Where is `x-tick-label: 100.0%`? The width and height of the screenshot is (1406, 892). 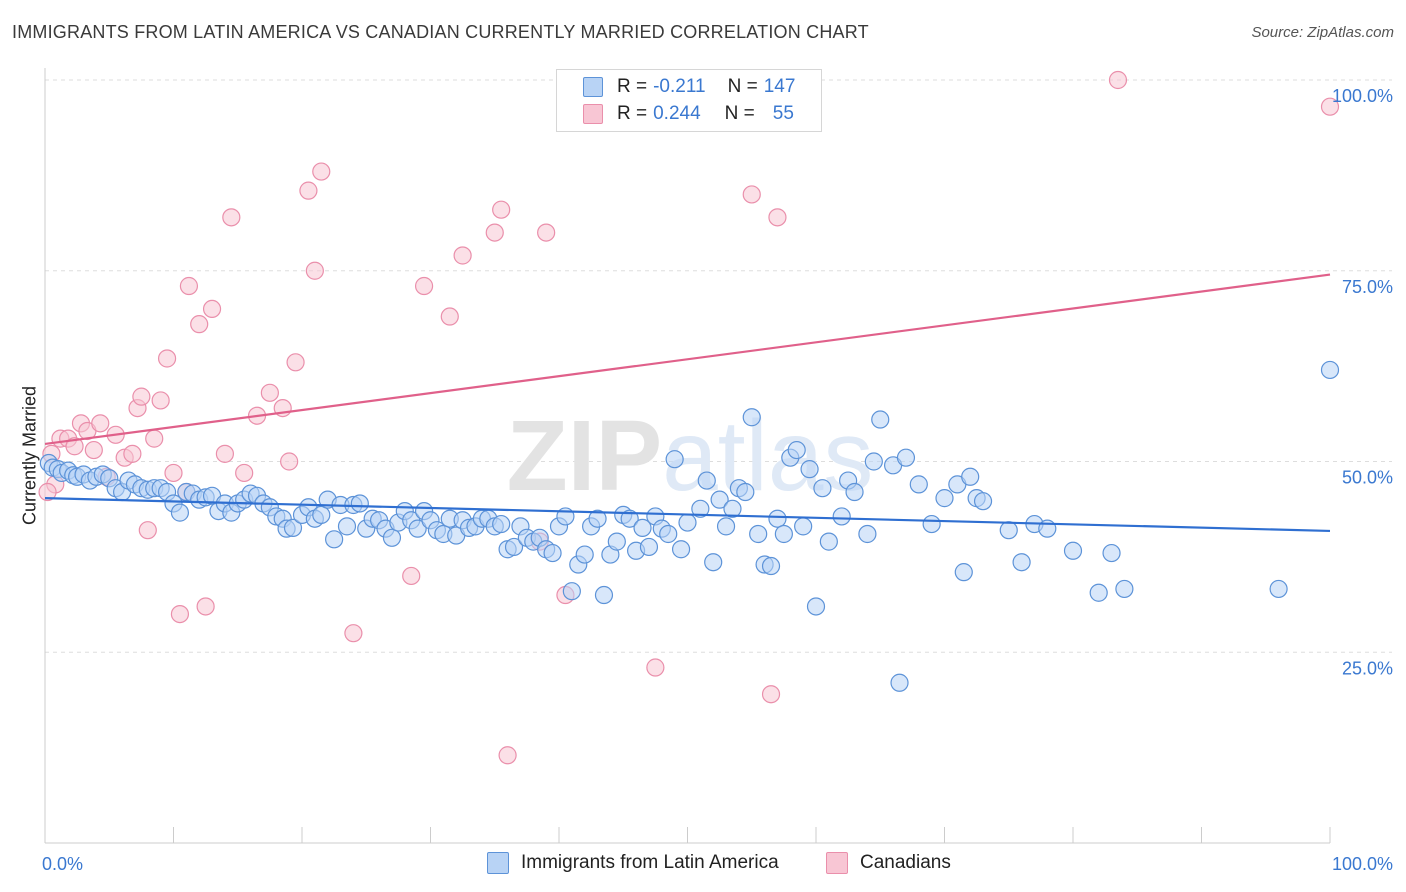 x-tick-label: 100.0% is located at coordinates (1362, 864).